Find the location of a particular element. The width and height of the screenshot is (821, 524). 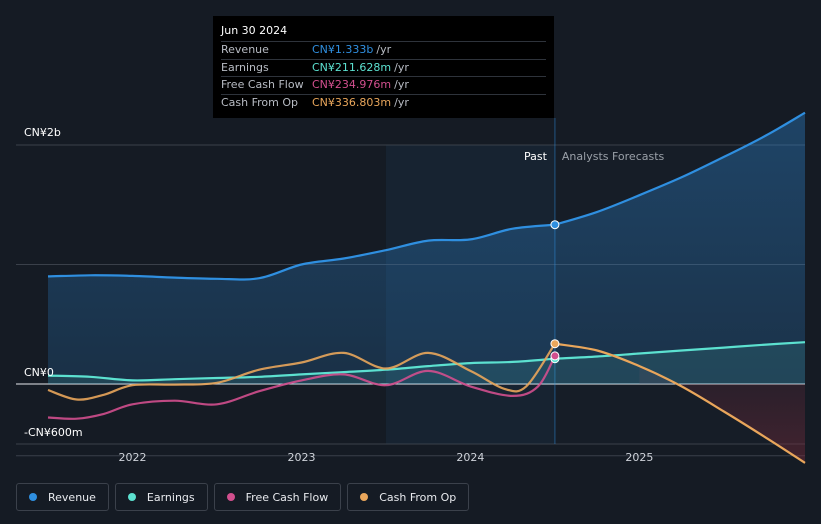

cash-from-op-negative-fill is located at coordinates (722, 414).